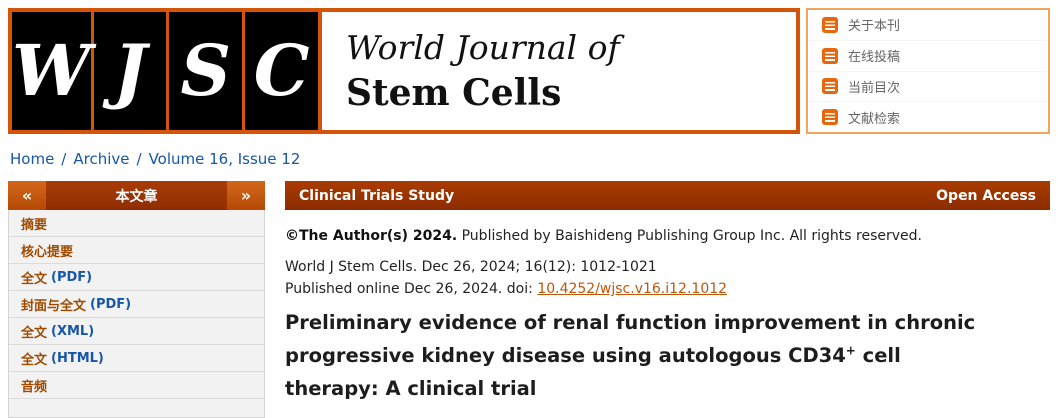  Describe the element at coordinates (874, 88) in the screenshot. I see `menu-item-label: 当前目次` at that location.